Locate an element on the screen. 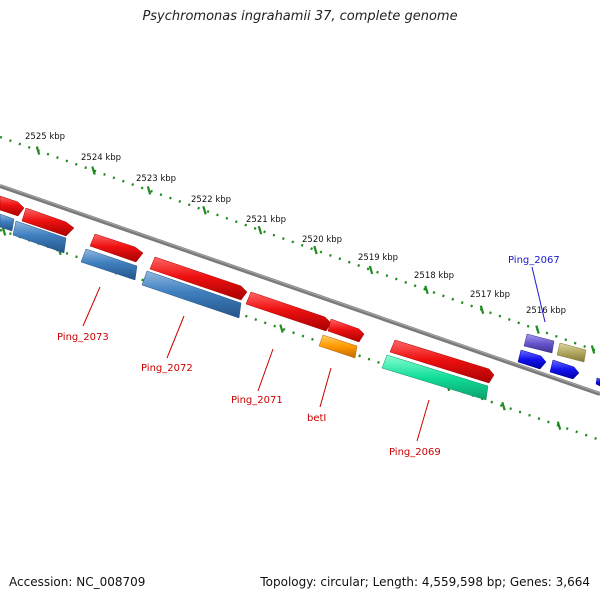 Image resolution: width=600 pixels, height=600 pixels. gene-label: Ping_2072 is located at coordinates (167, 368).